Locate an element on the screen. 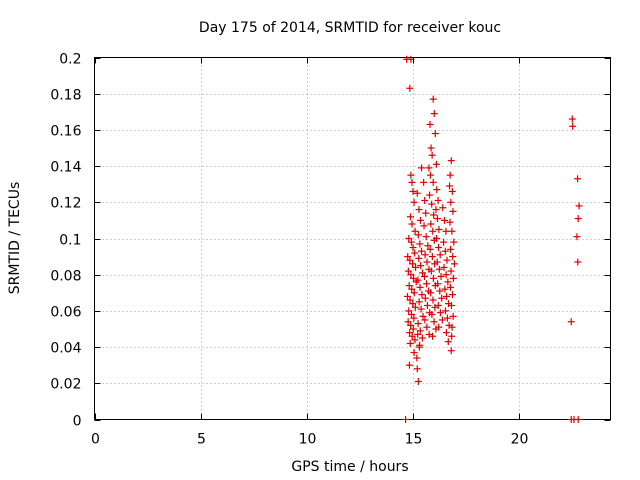 This screenshot has height=480, width=640. y-tick-label: 0.2 is located at coordinates (70, 60).